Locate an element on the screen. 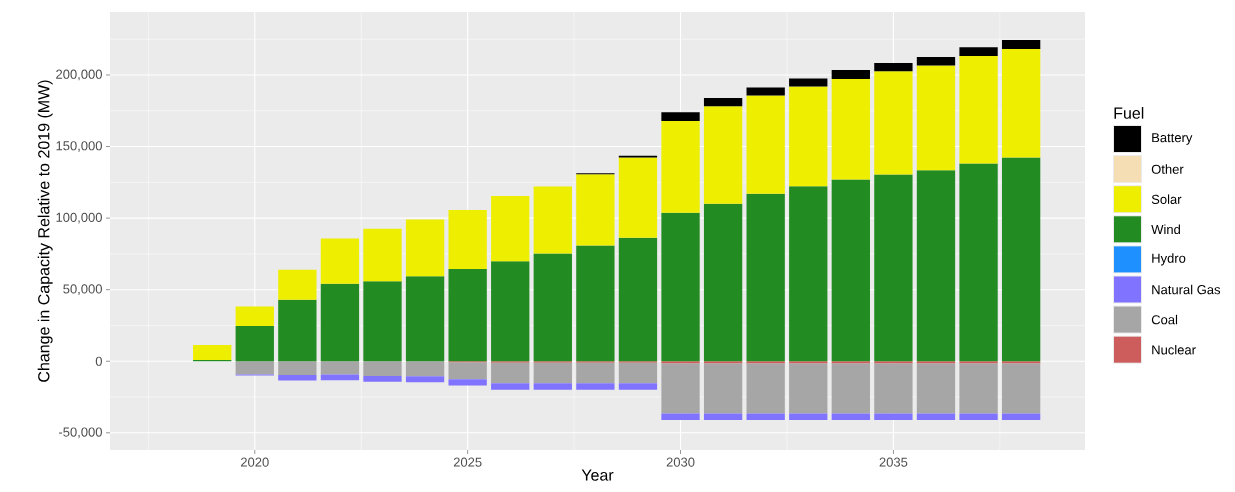 This screenshot has width=1235, height=492. x-tick-label: 2035 is located at coordinates (893, 462).